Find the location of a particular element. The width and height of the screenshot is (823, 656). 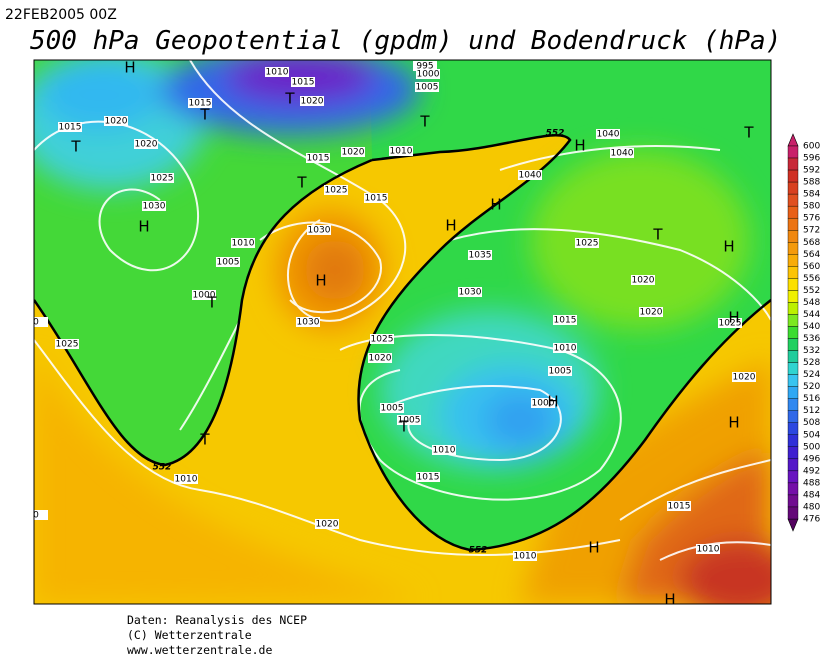

colorbar-label: 576 is located at coordinates (811, 219).